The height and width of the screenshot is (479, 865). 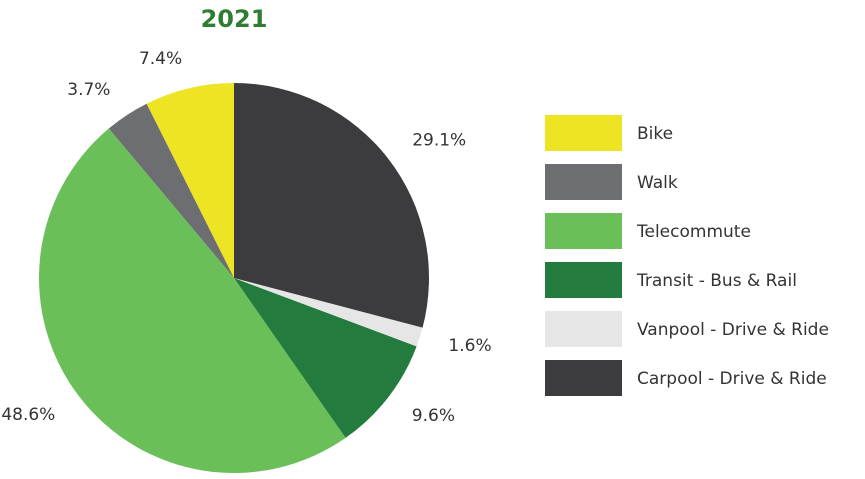 What do you see at coordinates (160, 59) in the screenshot?
I see `data-label: 7.4%` at bounding box center [160, 59].